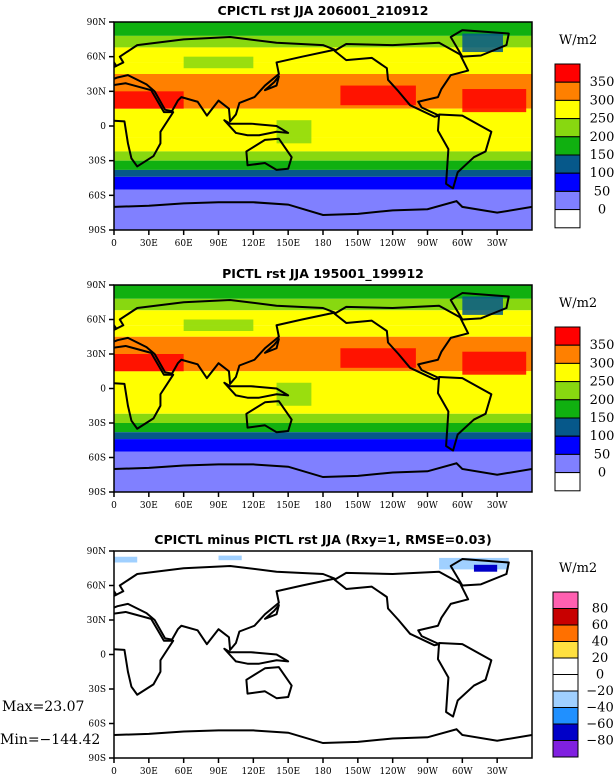 This screenshot has width=614, height=782. I want to click on x-tick-label: 60W, so click(462, 506).